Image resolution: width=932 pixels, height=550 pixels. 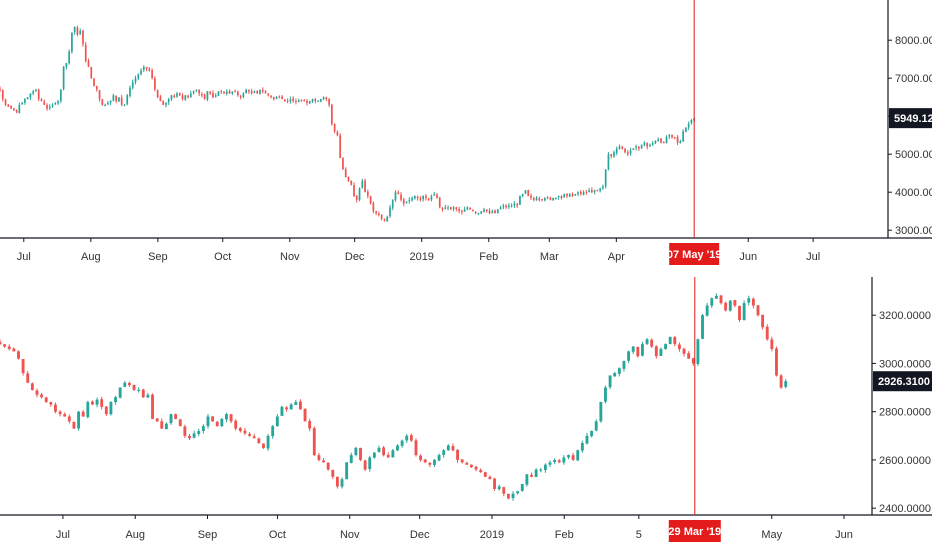 What do you see at coordinates (844, 535) in the screenshot?
I see `x-tick-label: Jun` at bounding box center [844, 535].